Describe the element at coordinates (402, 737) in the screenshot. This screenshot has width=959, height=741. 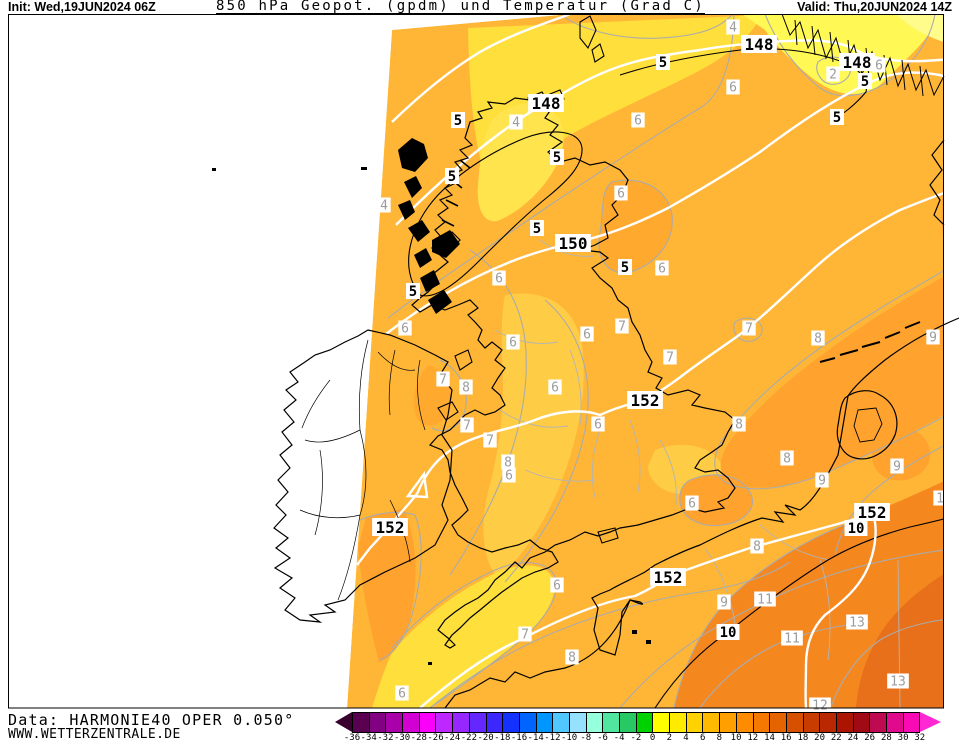
I see `colorbar-tick: -30` at that location.